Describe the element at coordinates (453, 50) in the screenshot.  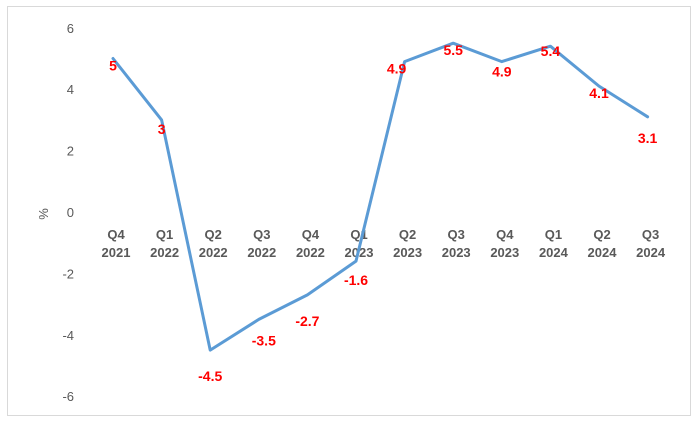
I see `data-label: 5.5` at that location.